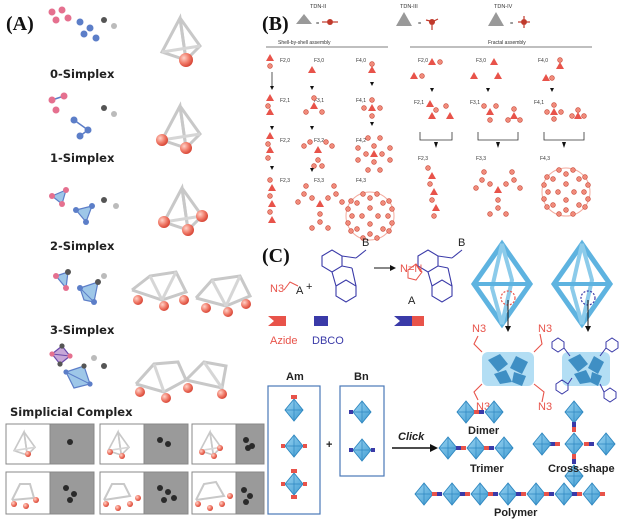 The width and height of the screenshot is (624, 519). I want to click on dimer: Dimer, so click(480, 418).